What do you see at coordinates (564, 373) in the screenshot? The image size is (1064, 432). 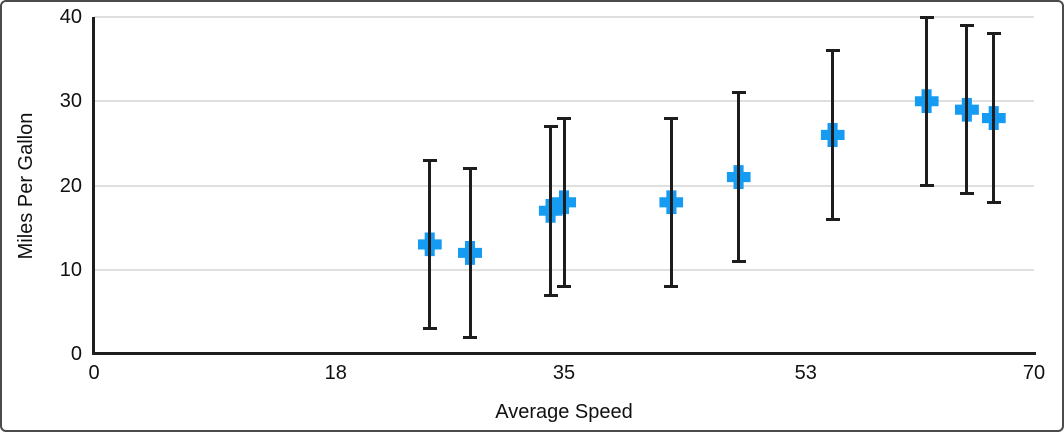 I see `x-tick-label: 35` at bounding box center [564, 373].